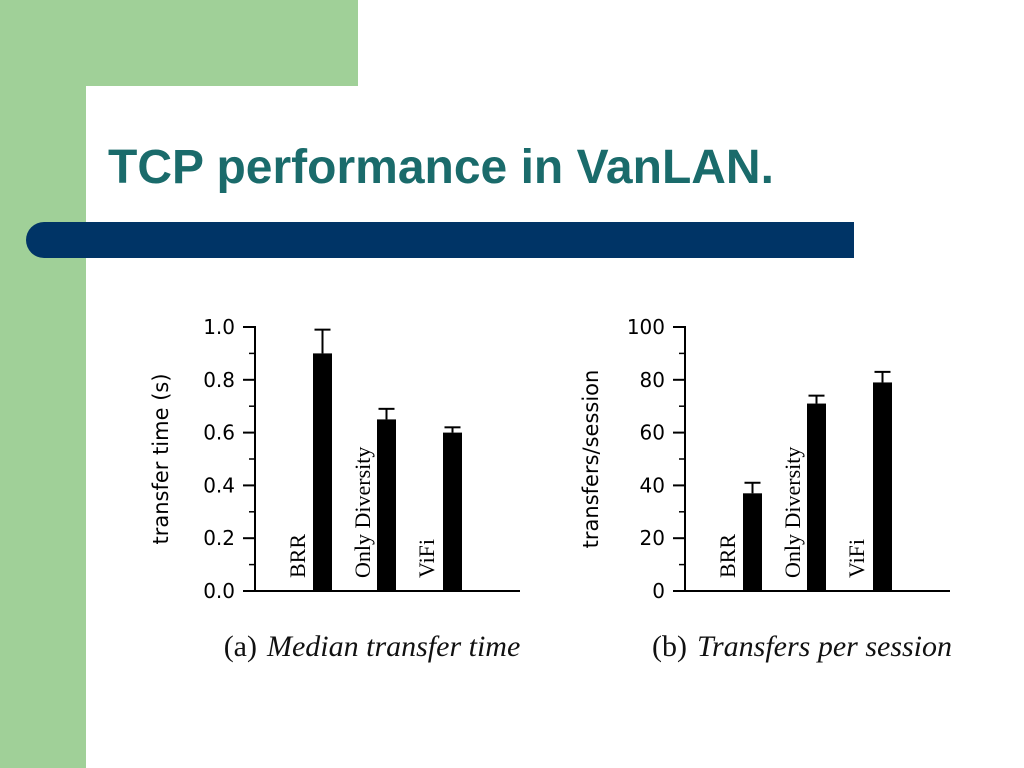 The width and height of the screenshot is (1024, 768). What do you see at coordinates (393, 646) in the screenshot?
I see `chart-a-caption-text: Median transfer time` at bounding box center [393, 646].